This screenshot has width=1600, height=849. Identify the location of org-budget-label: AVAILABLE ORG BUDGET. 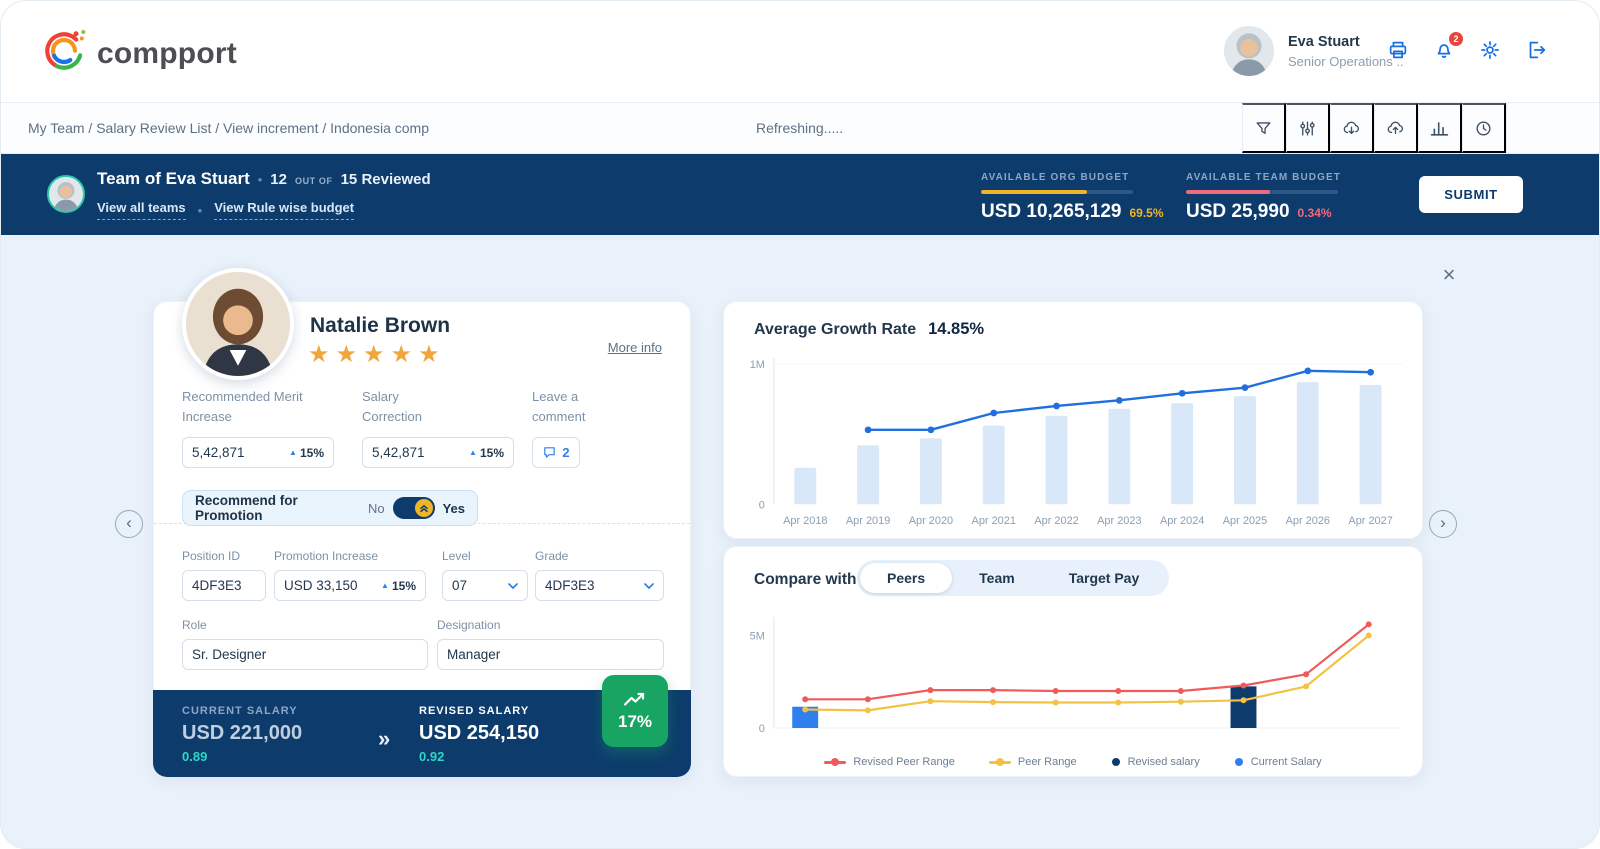
(1055, 177).